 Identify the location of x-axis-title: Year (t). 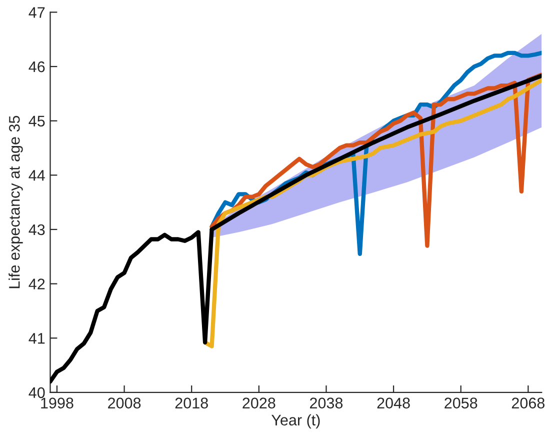
(296, 421).